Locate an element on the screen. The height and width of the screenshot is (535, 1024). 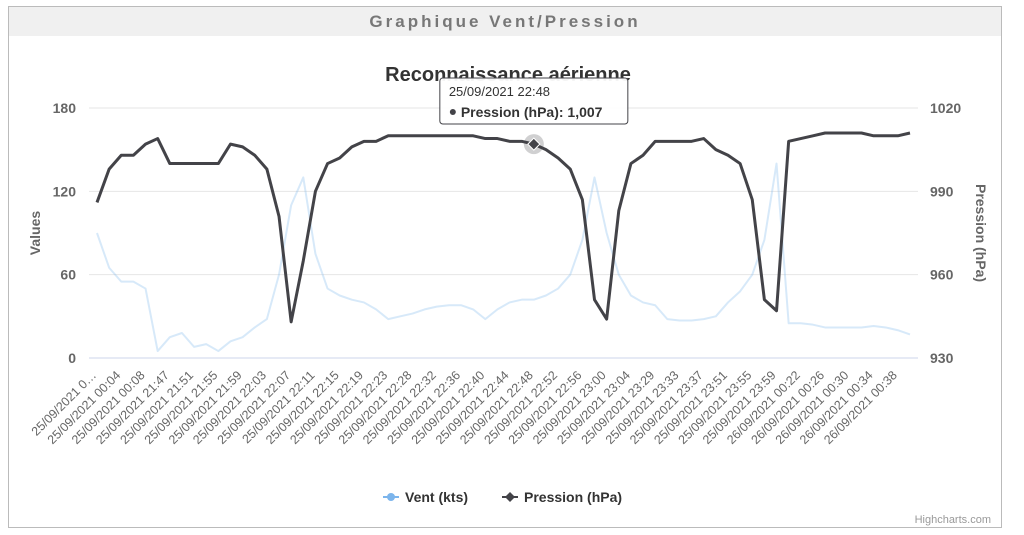
legend-label: Pression (hPa) is located at coordinates (573, 497).